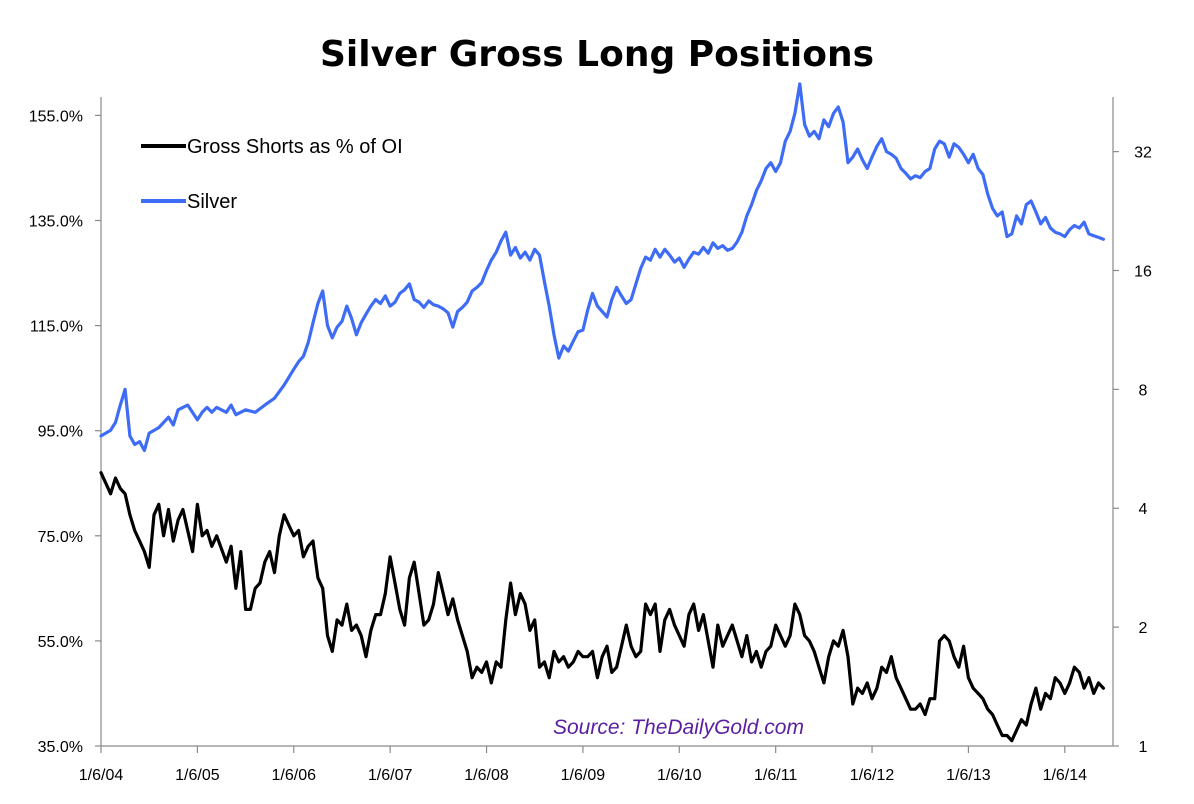 This screenshot has height=804, width=1194. Describe the element at coordinates (597, 54) in the screenshot. I see `chart-title: Silver Gross Long Positions` at that location.